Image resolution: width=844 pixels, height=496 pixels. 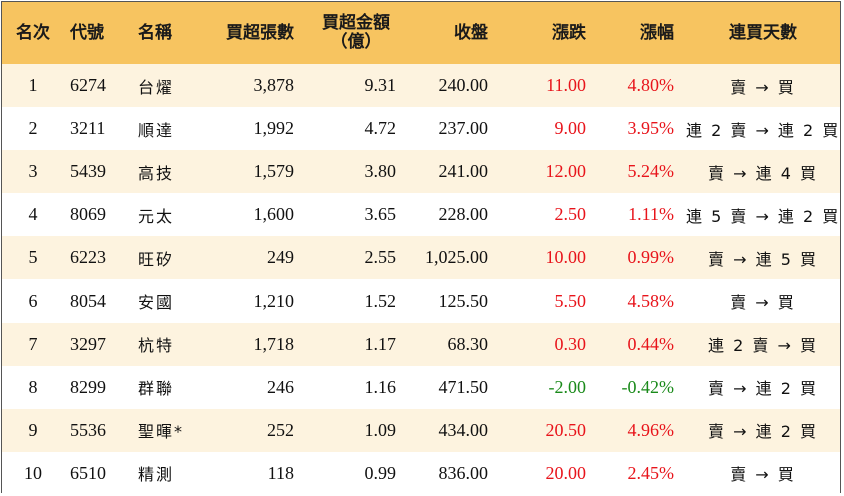 I want to click on header-row: 名次 代號 名稱 買超張數 買超金額 （億） 收盤 漲跌 漲幅 連買天數, so click(x=421, y=33).